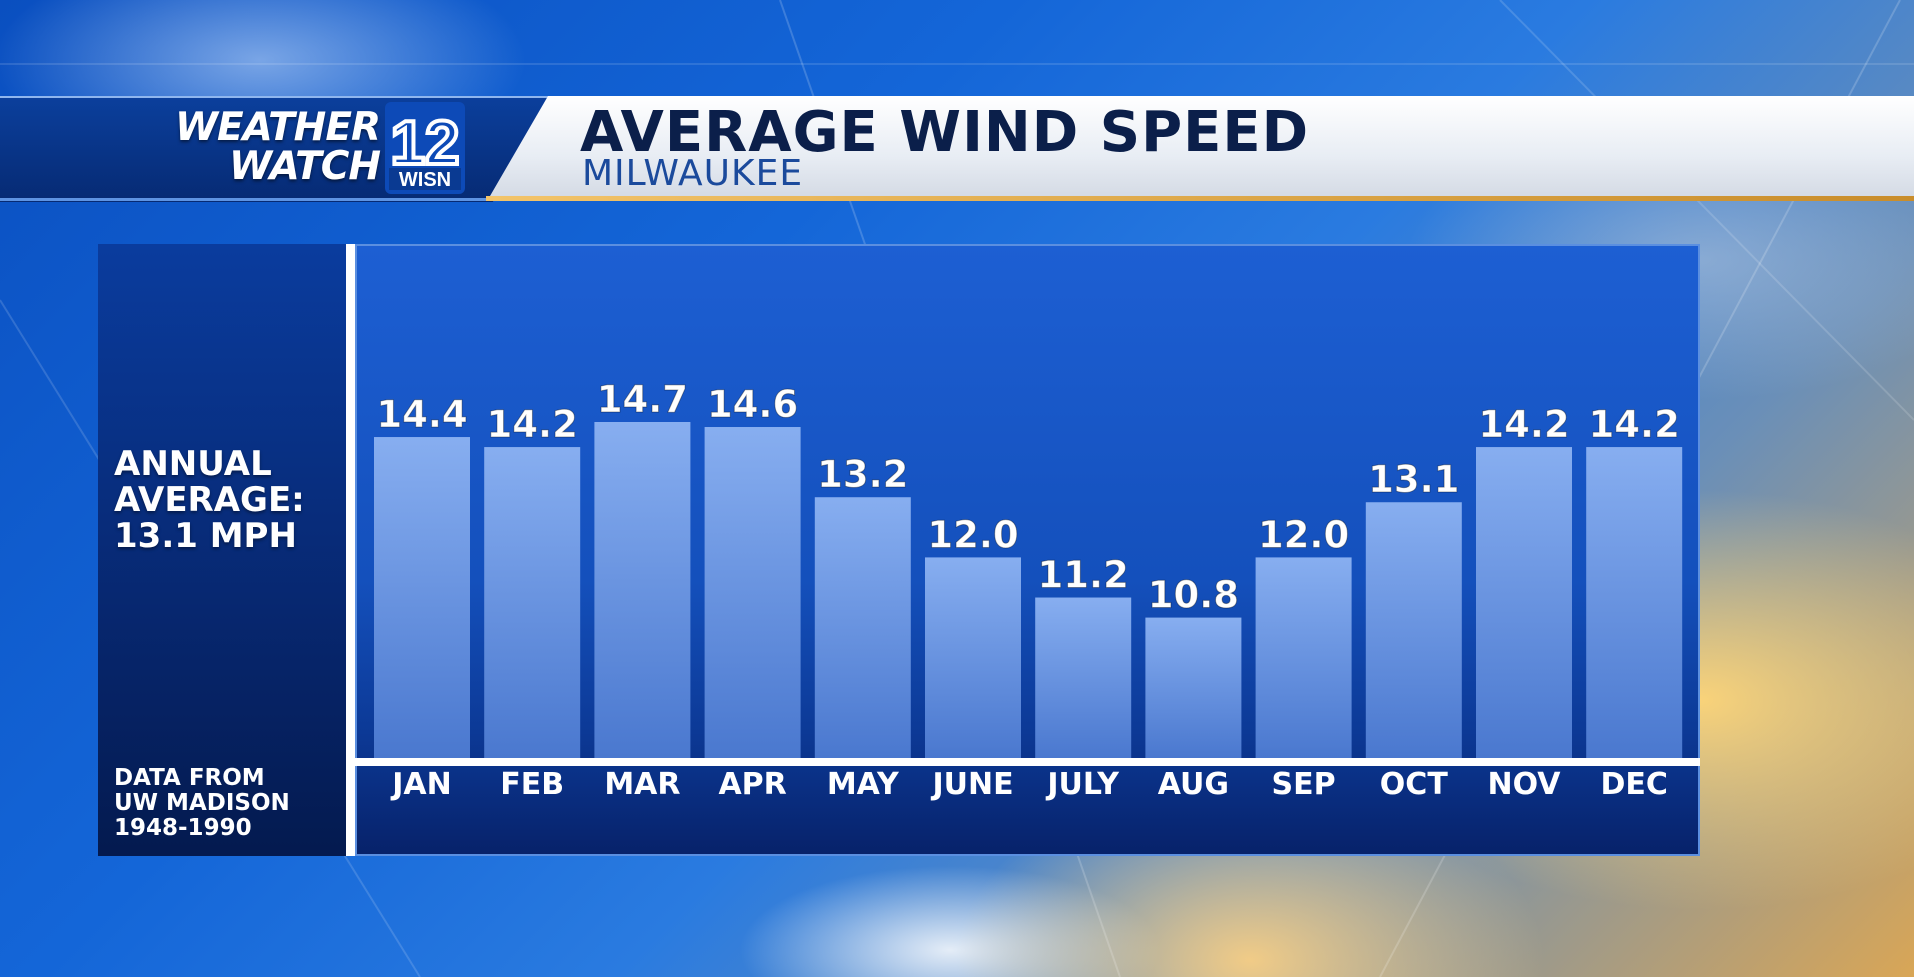 Image resolution: width=1914 pixels, height=977 pixels. What do you see at coordinates (205, 536) in the screenshot?
I see `annual-line-3: 13.1 MPH` at bounding box center [205, 536].